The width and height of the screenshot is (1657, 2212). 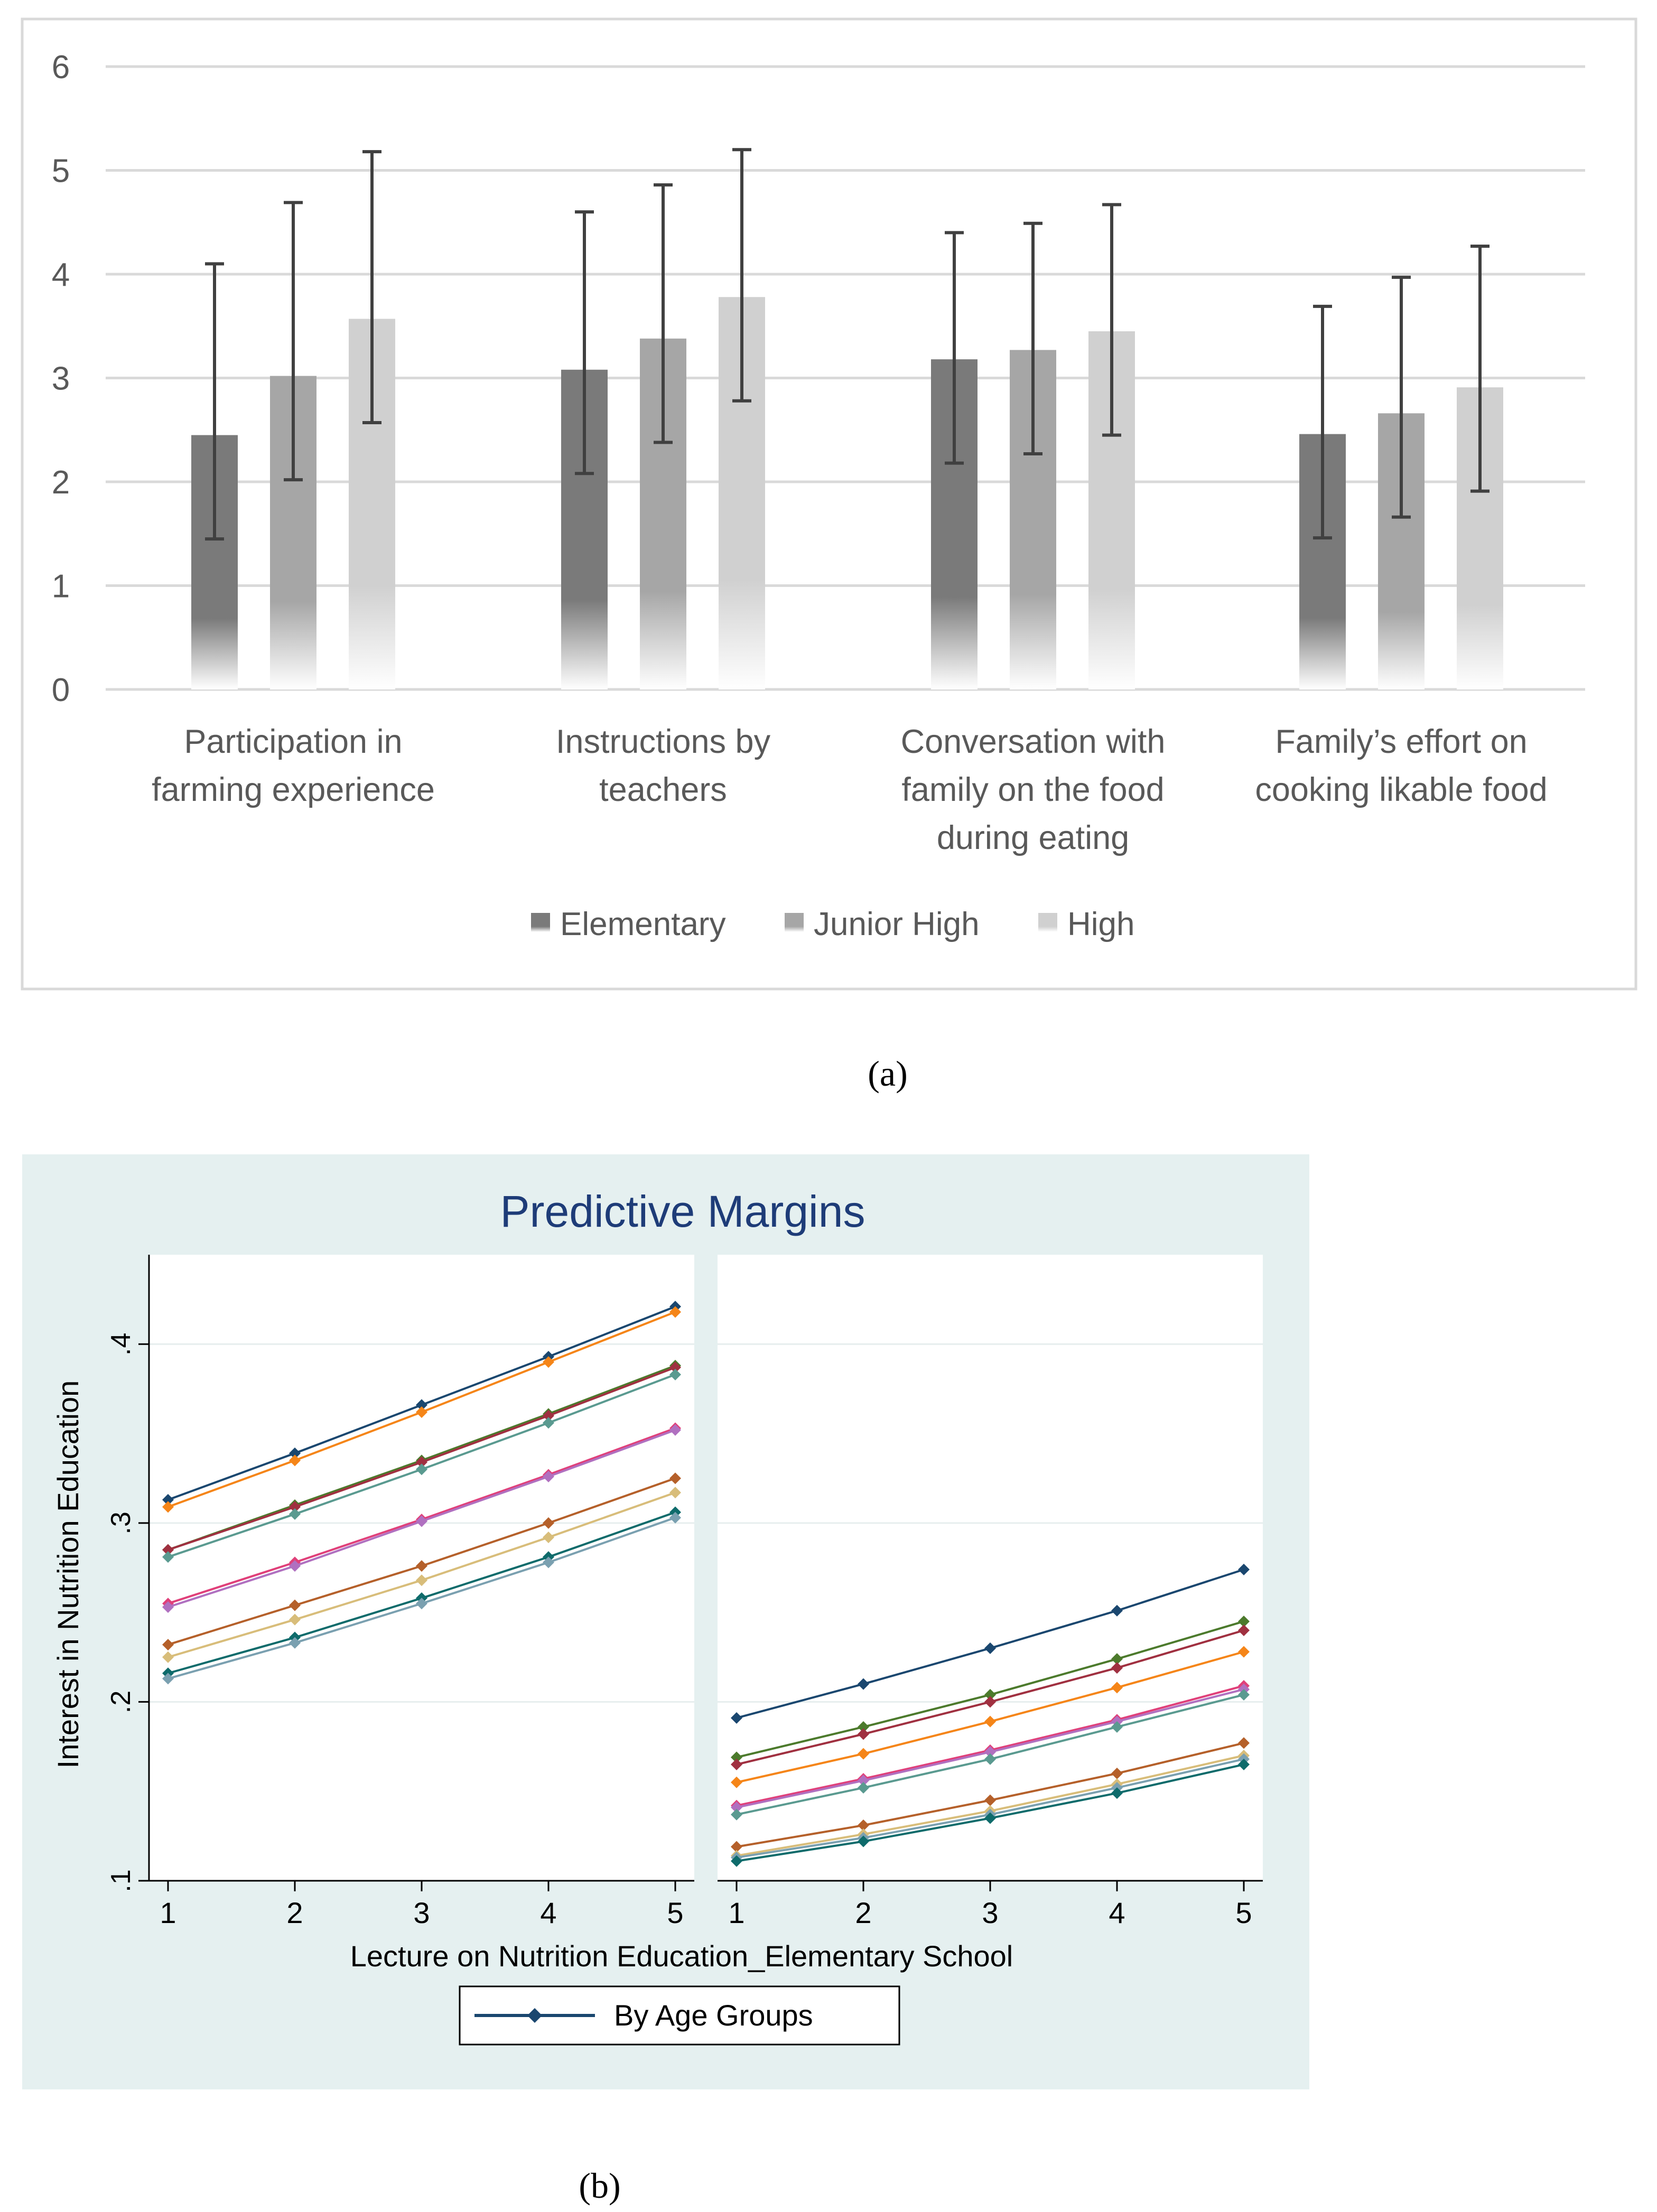 What do you see at coordinates (663, 789) in the screenshot?
I see `panel-a-category-label-line: teachers` at bounding box center [663, 789].